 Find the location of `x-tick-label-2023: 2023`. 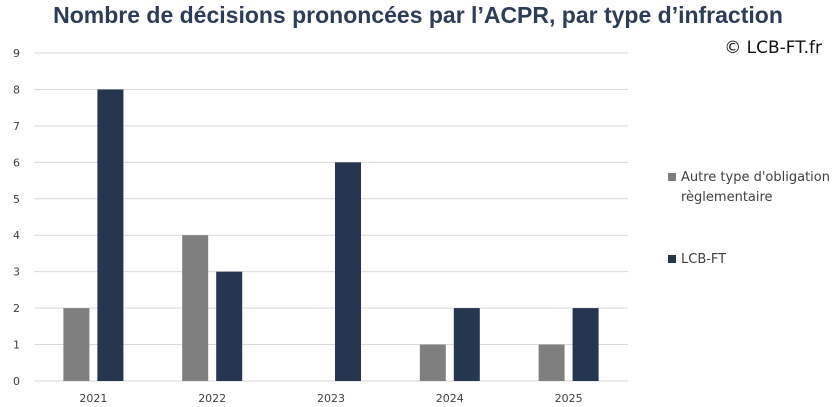

x-tick-label-2023: 2023 is located at coordinates (331, 398).